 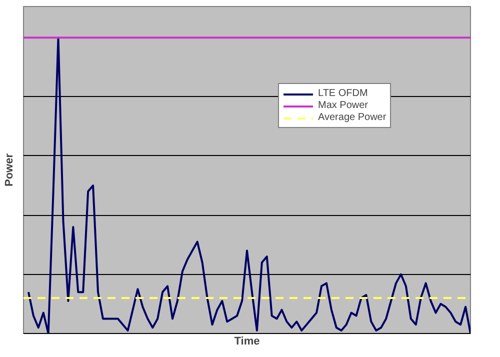 What do you see at coordinates (343, 93) in the screenshot?
I see `legend-label: LTE OFDM` at bounding box center [343, 93].